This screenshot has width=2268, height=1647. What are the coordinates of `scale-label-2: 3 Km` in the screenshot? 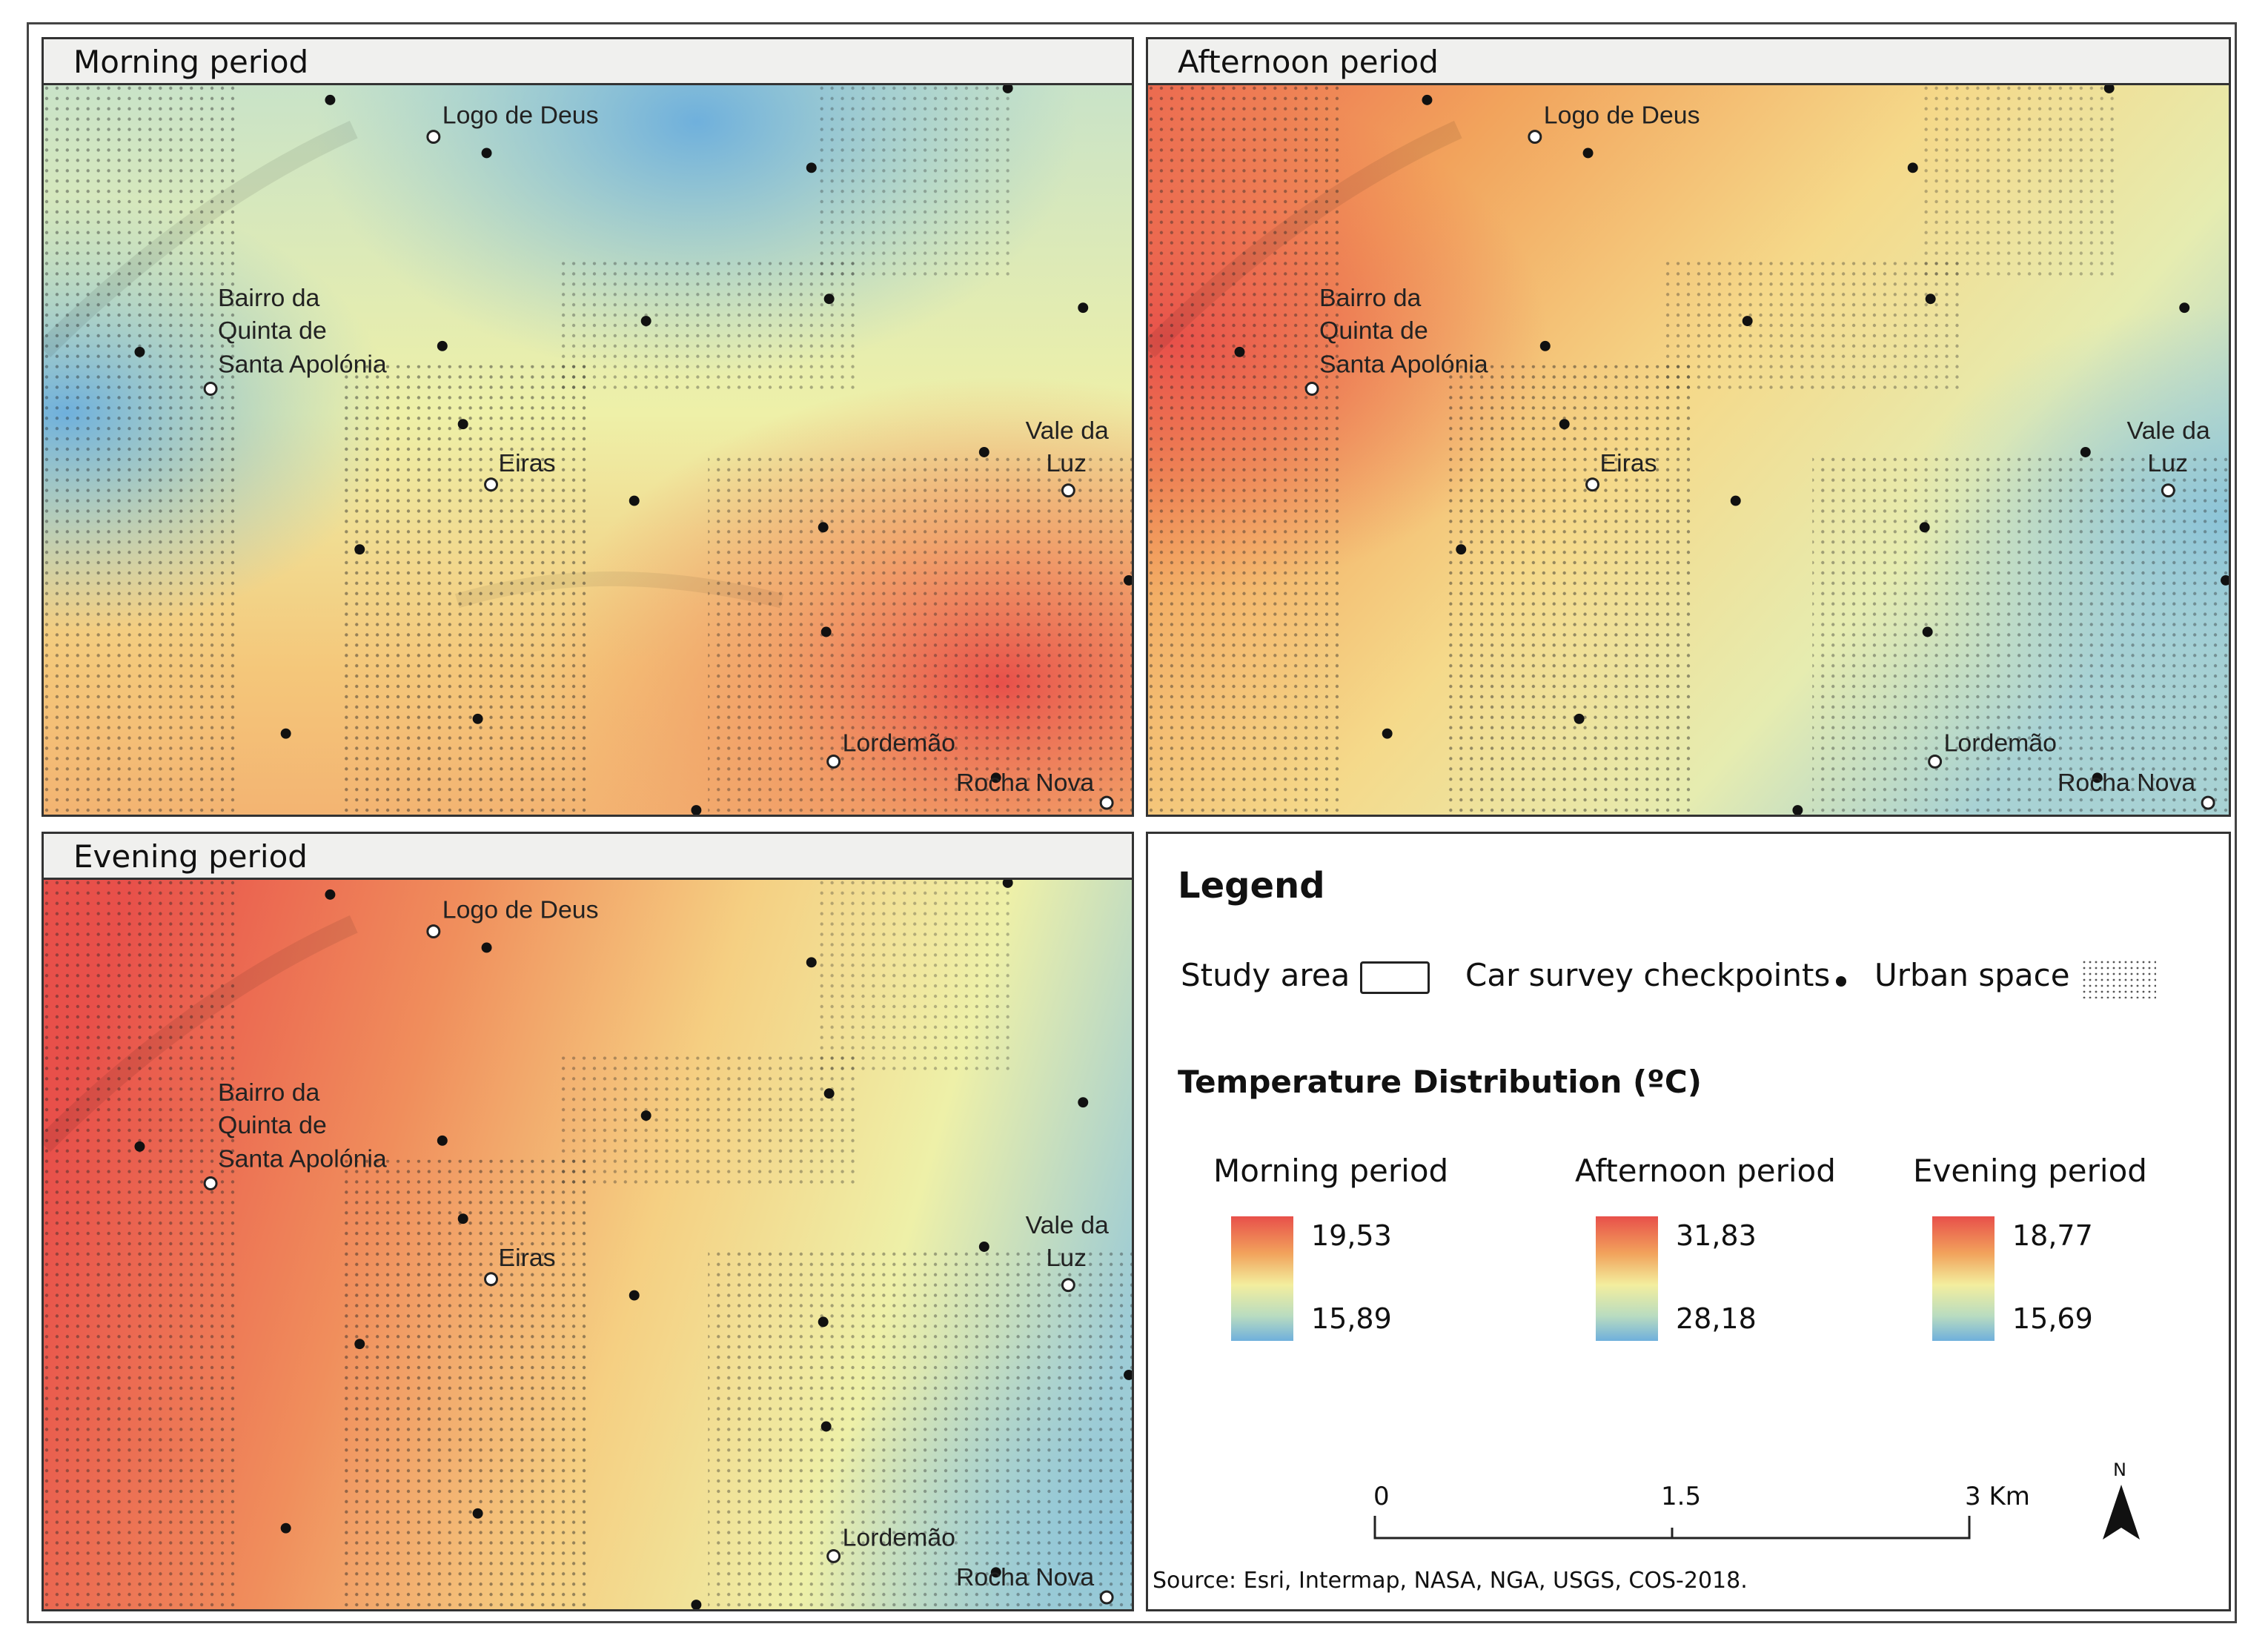 It's located at (1998, 1496).